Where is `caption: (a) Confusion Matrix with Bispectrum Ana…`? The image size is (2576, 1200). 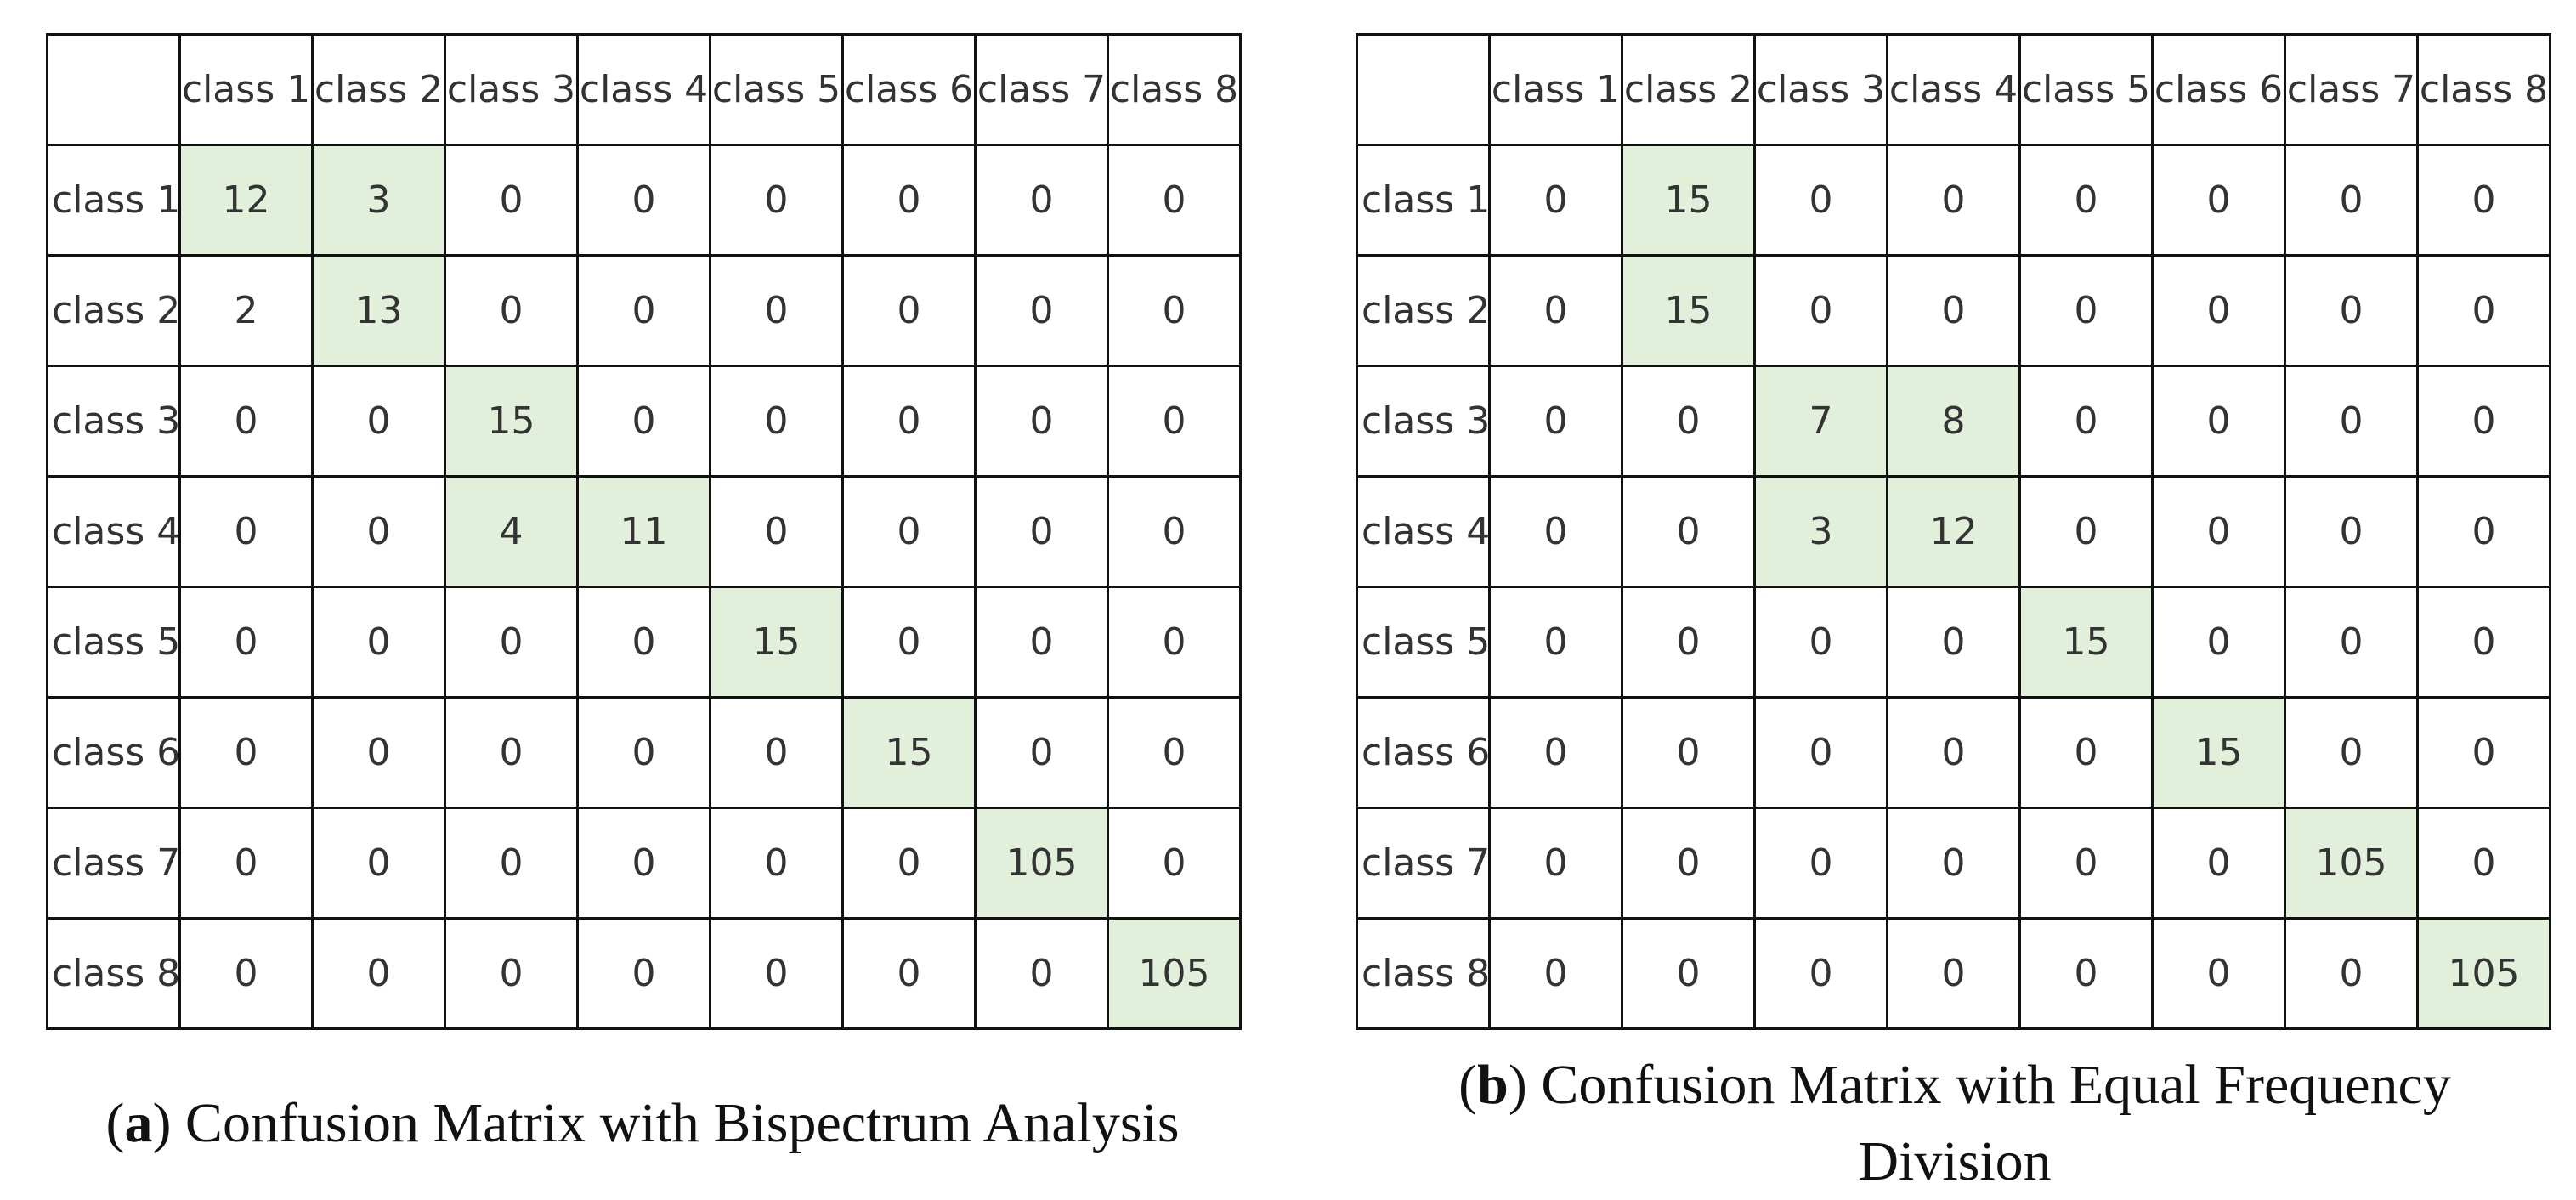 caption: (a) Confusion Matrix with Bispectrum Ana… is located at coordinates (642, 1124).